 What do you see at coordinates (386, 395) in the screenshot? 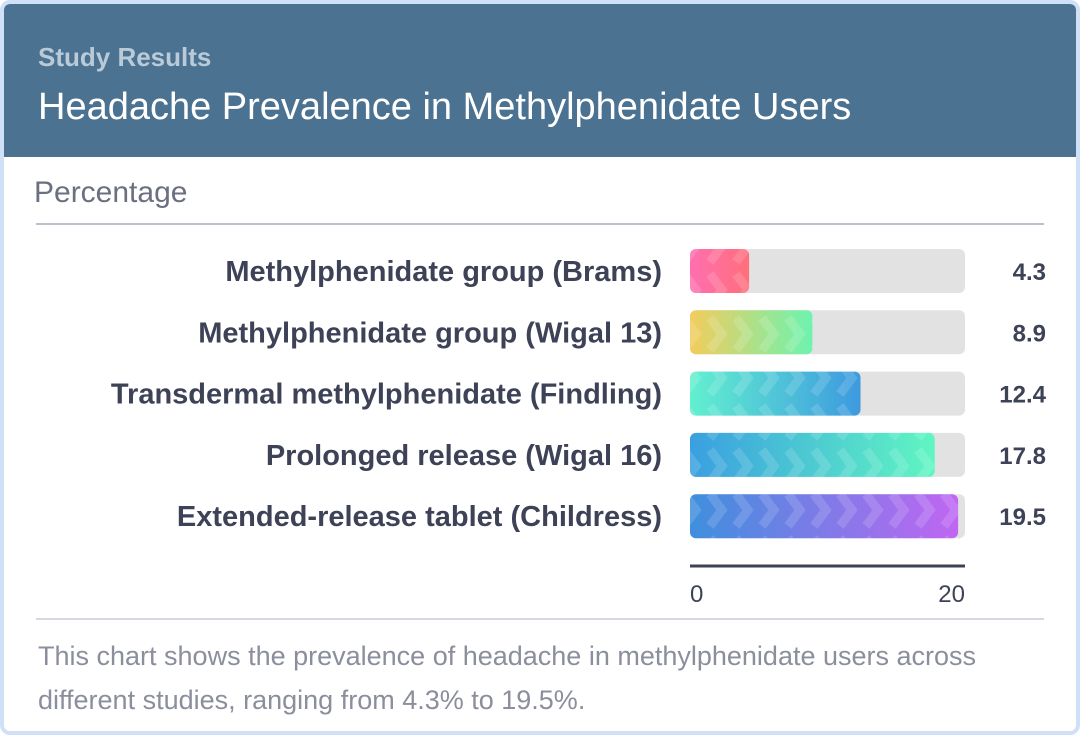
I see `category-label: Transdermal methylphenidate (Findling)` at bounding box center [386, 395].